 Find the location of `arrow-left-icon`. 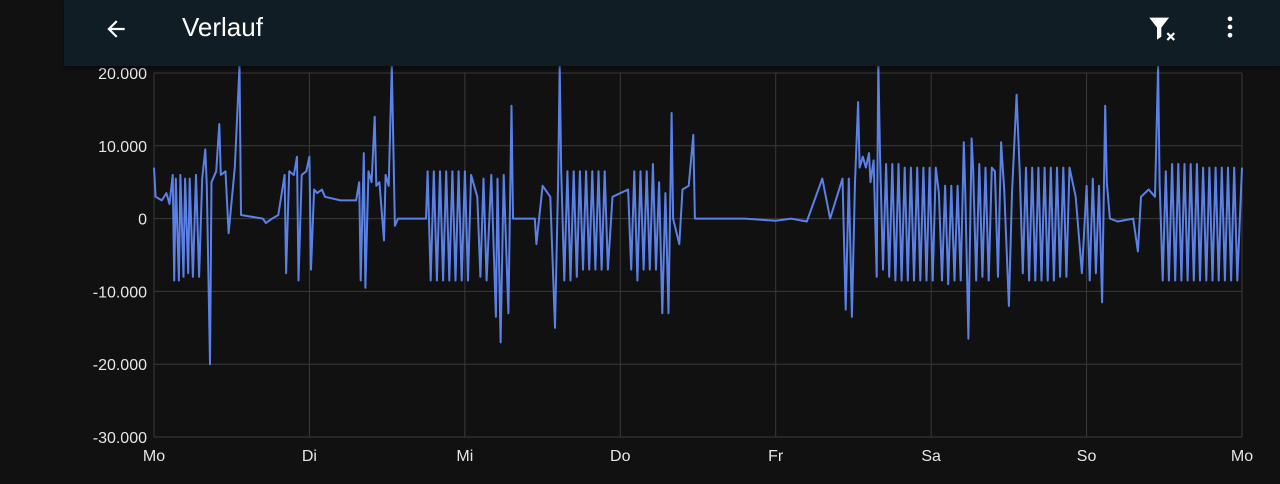

arrow-left-icon is located at coordinates (116, 29).